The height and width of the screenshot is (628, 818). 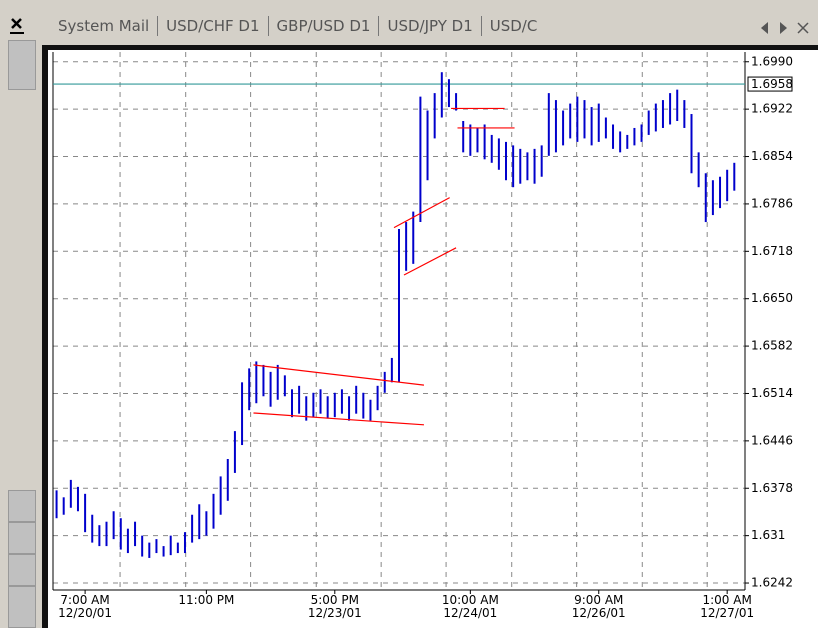 I want to click on tab: GBP/USD D1, so click(x=323, y=26).